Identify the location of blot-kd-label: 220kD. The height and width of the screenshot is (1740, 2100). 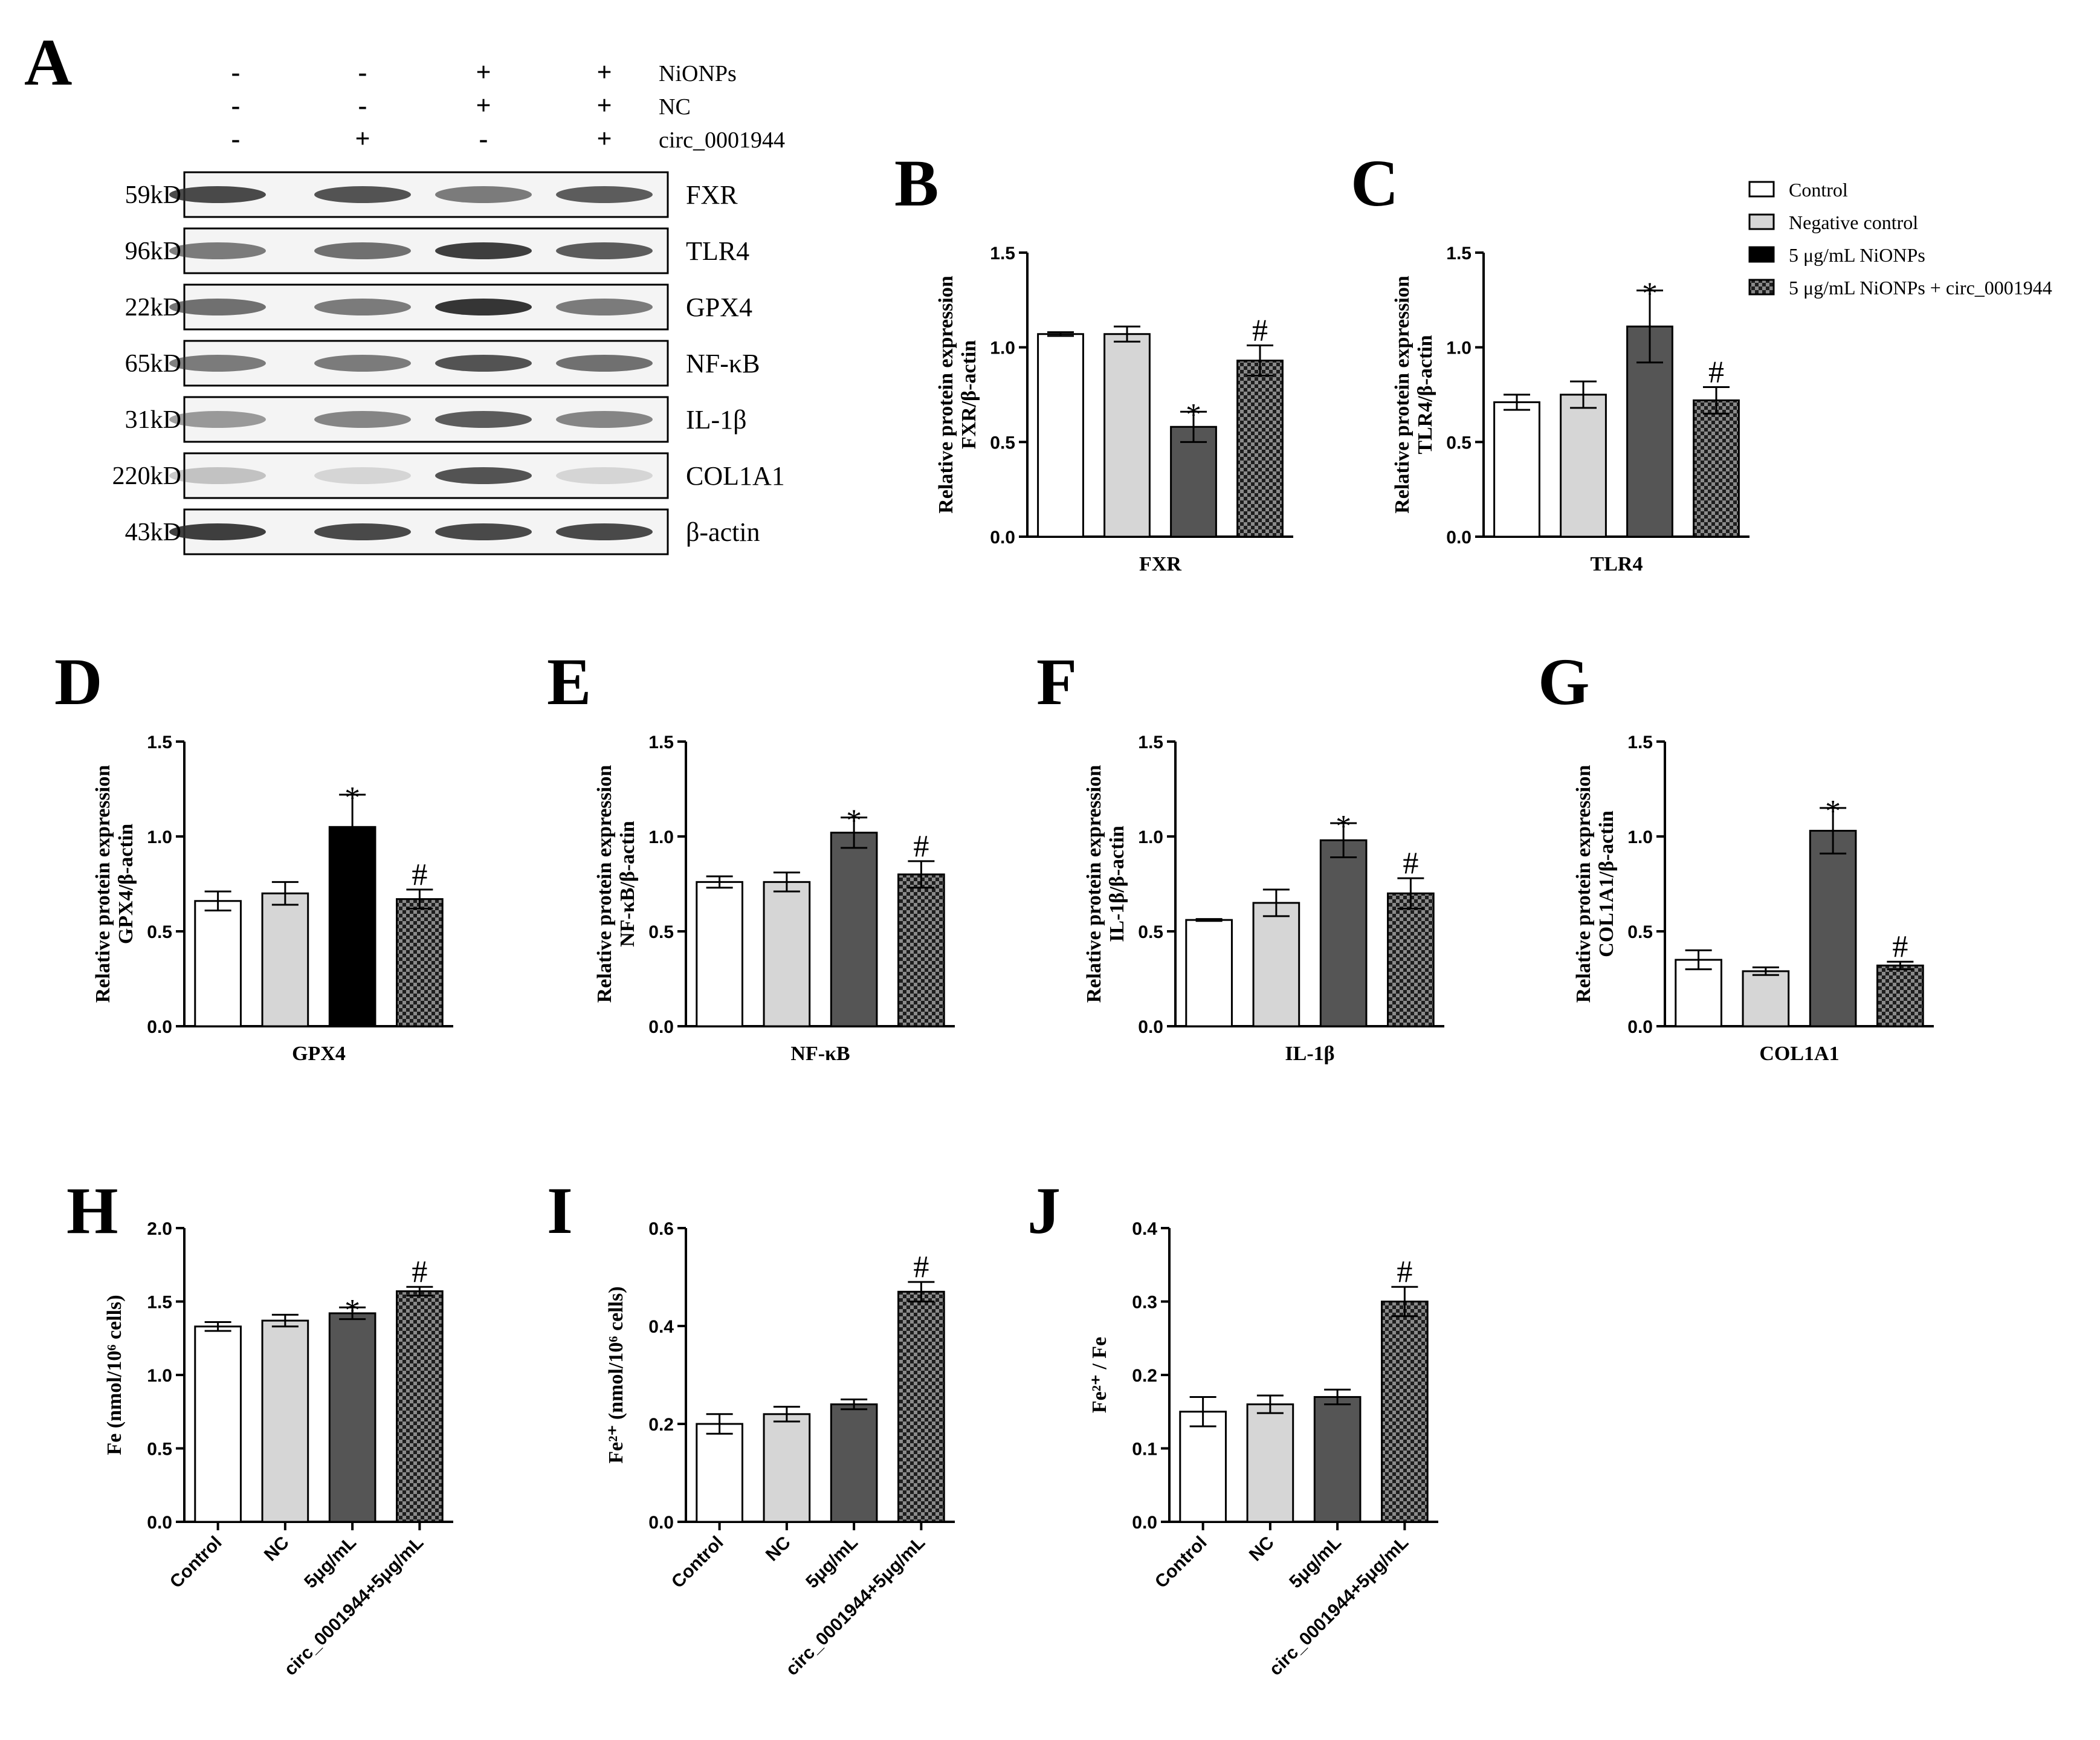
(146, 476).